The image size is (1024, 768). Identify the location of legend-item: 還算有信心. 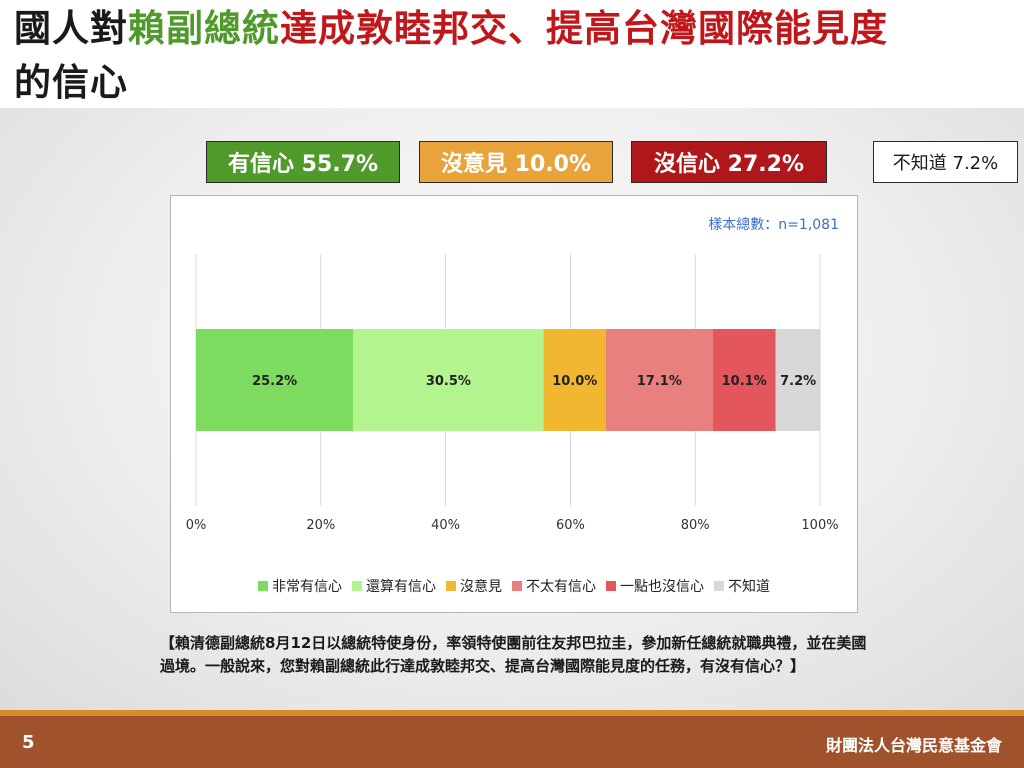
(394, 586).